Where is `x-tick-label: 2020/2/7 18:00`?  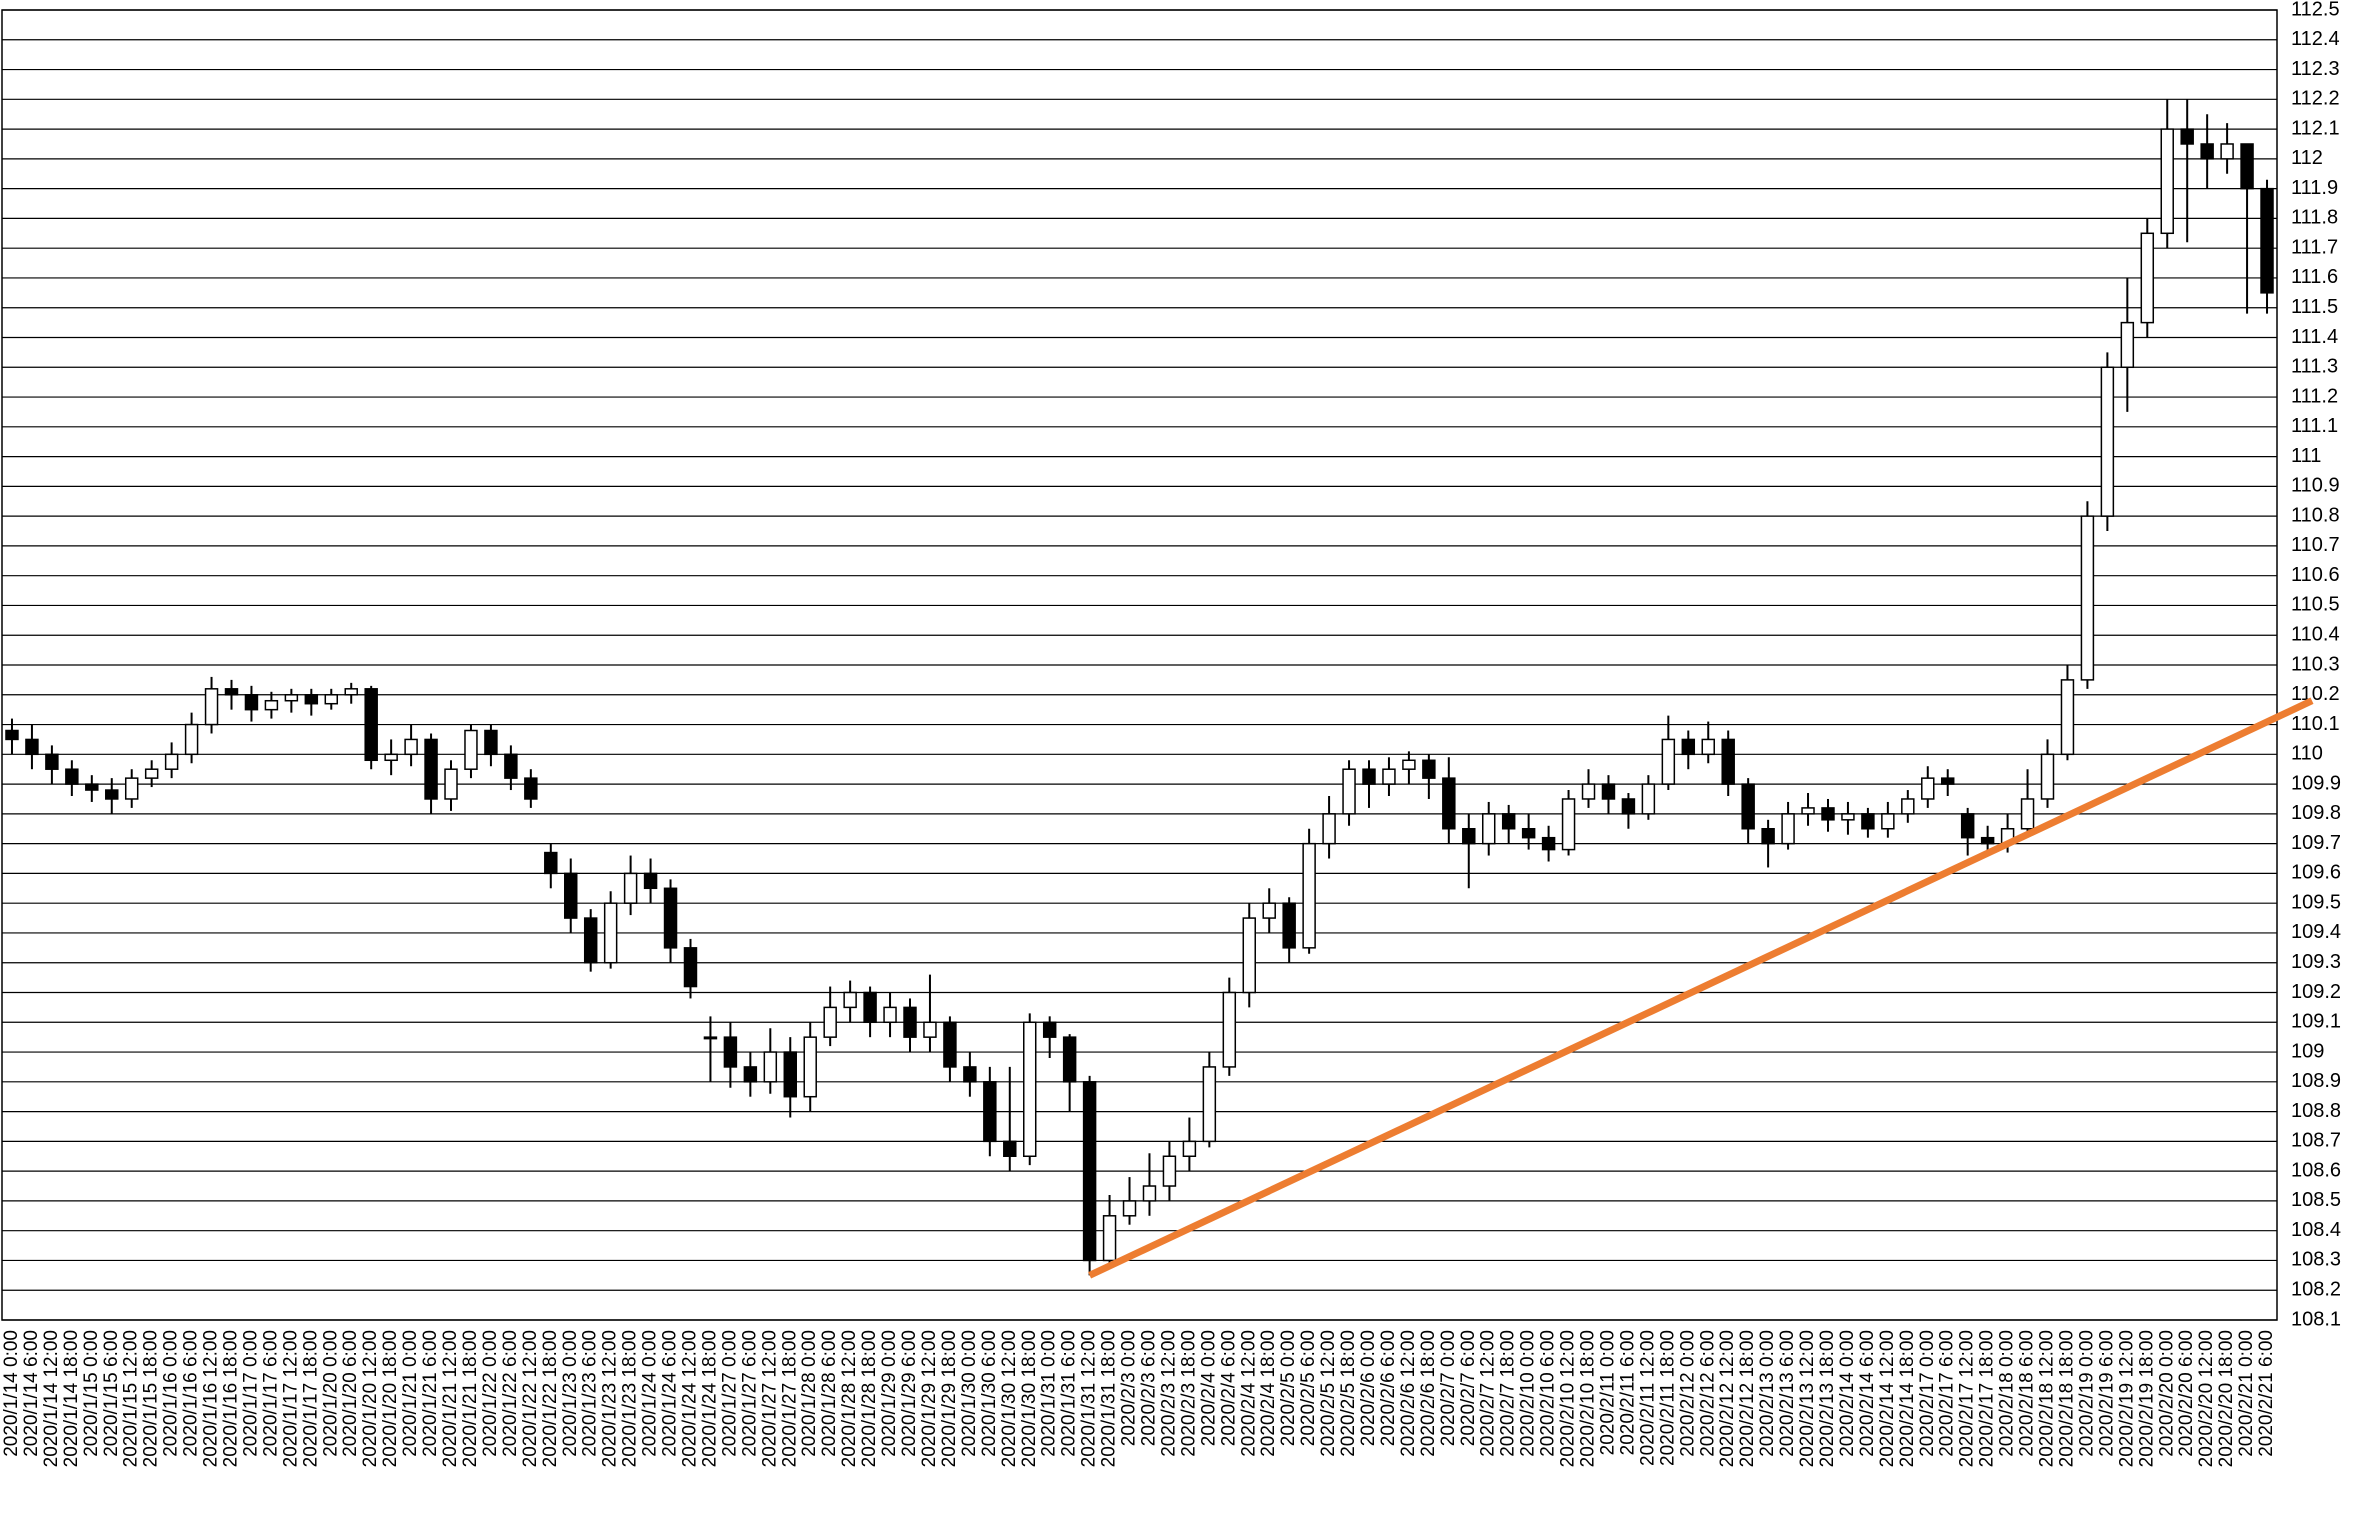
x-tick-label: 2020/2/7 18:00 is located at coordinates (1508, 1393).